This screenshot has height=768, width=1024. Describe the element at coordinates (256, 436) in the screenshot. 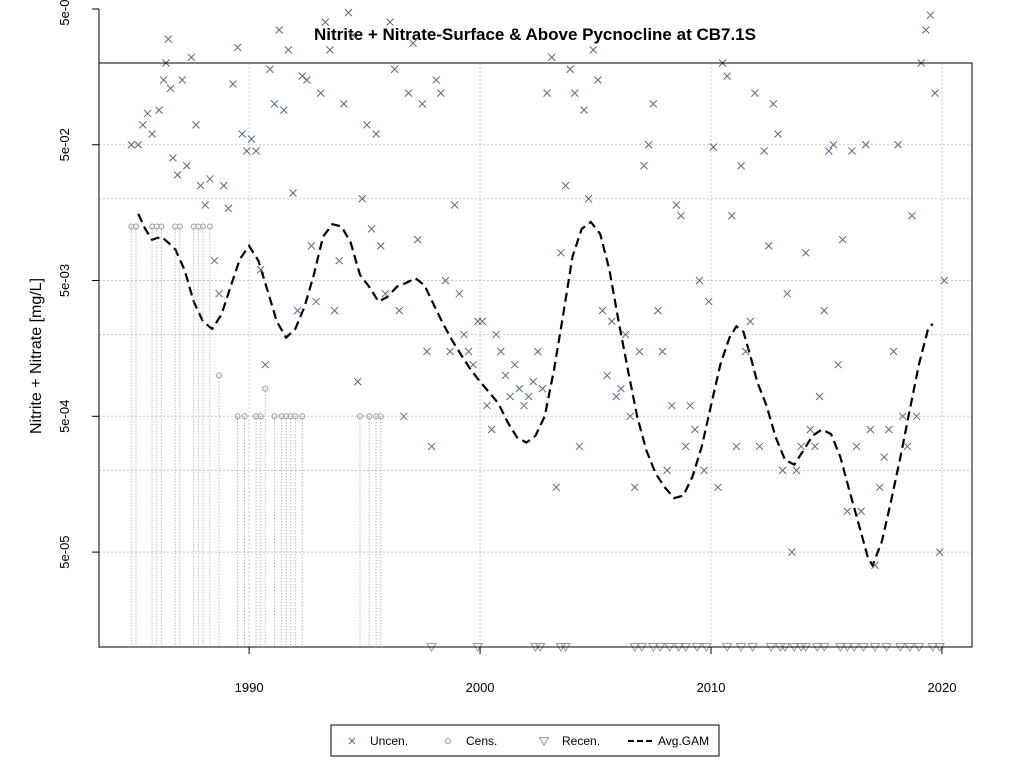

I see `censored-lines` at that location.